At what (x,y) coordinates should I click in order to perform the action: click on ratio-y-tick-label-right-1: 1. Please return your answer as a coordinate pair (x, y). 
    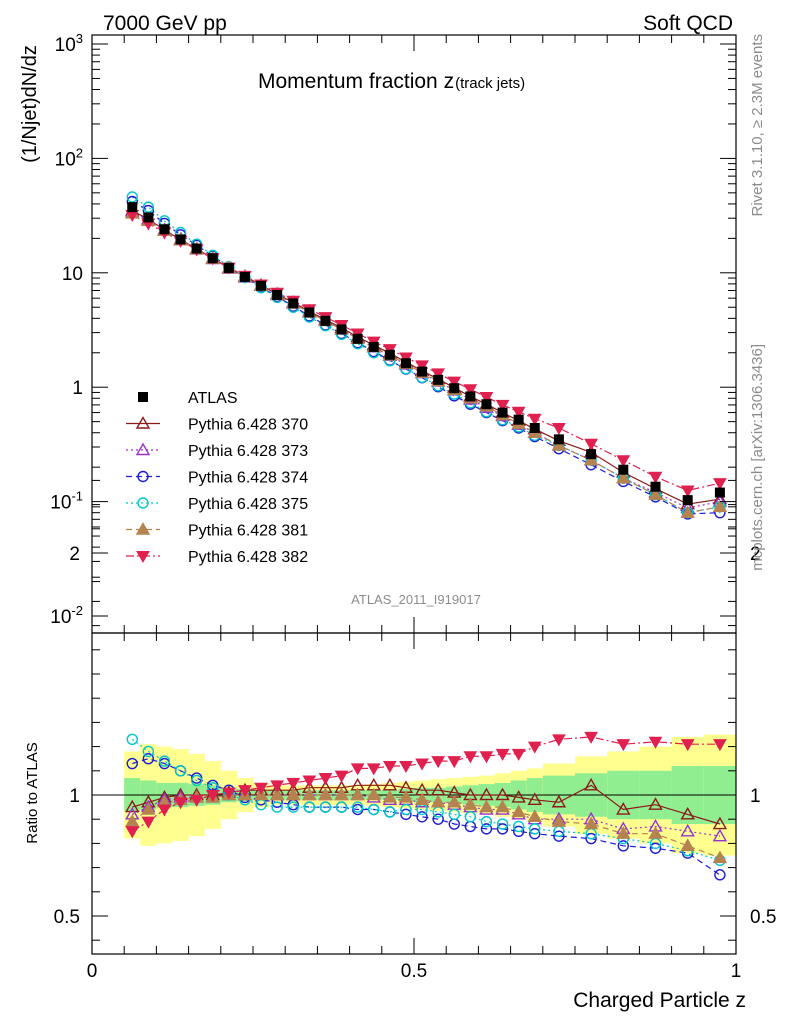
    Looking at the image, I should click on (755, 796).